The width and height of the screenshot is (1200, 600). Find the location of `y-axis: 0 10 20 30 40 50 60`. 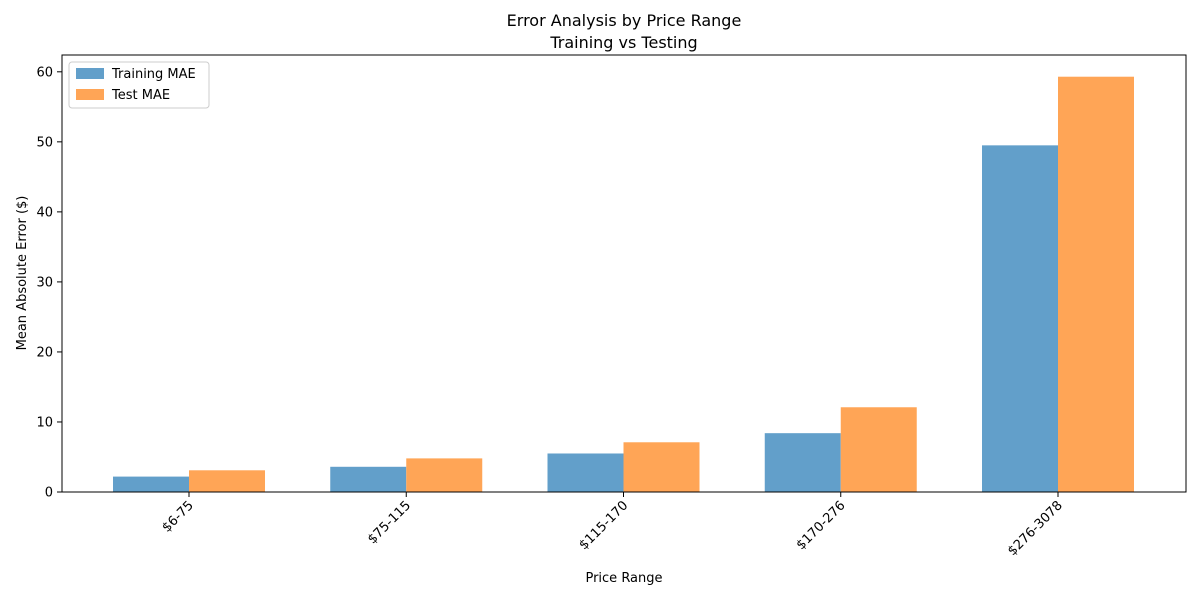

y-axis: 0 10 20 30 40 50 60 is located at coordinates (49, 283).